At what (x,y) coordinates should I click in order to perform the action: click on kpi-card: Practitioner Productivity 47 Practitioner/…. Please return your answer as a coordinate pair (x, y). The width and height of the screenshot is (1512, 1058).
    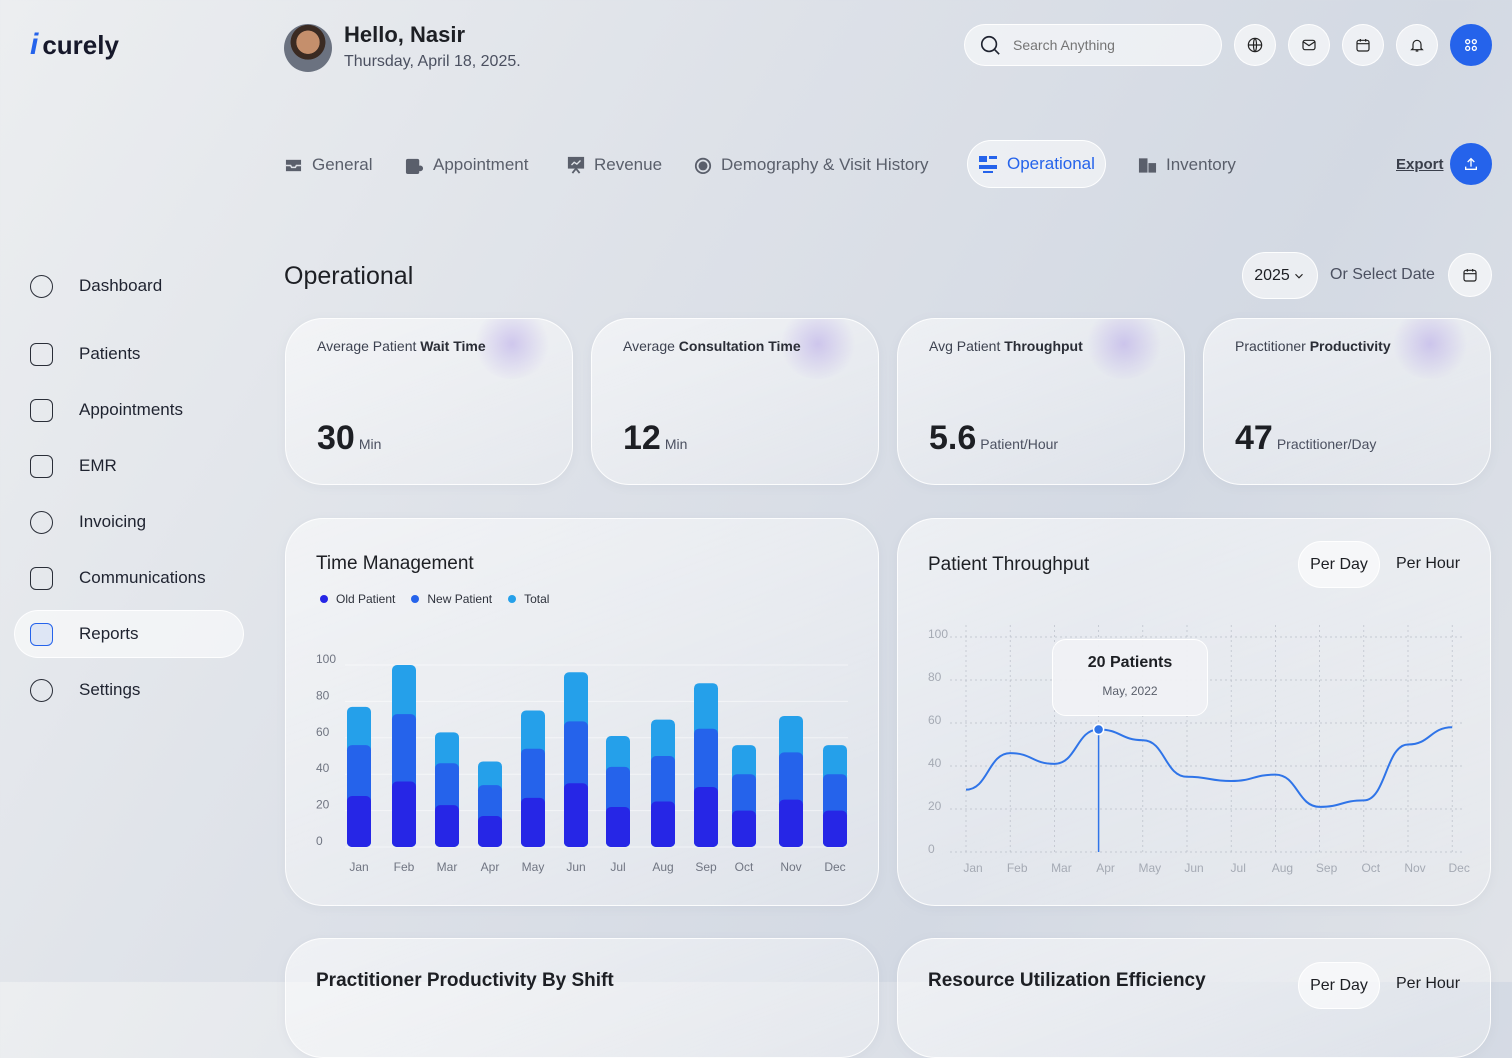
    Looking at the image, I should click on (1347, 401).